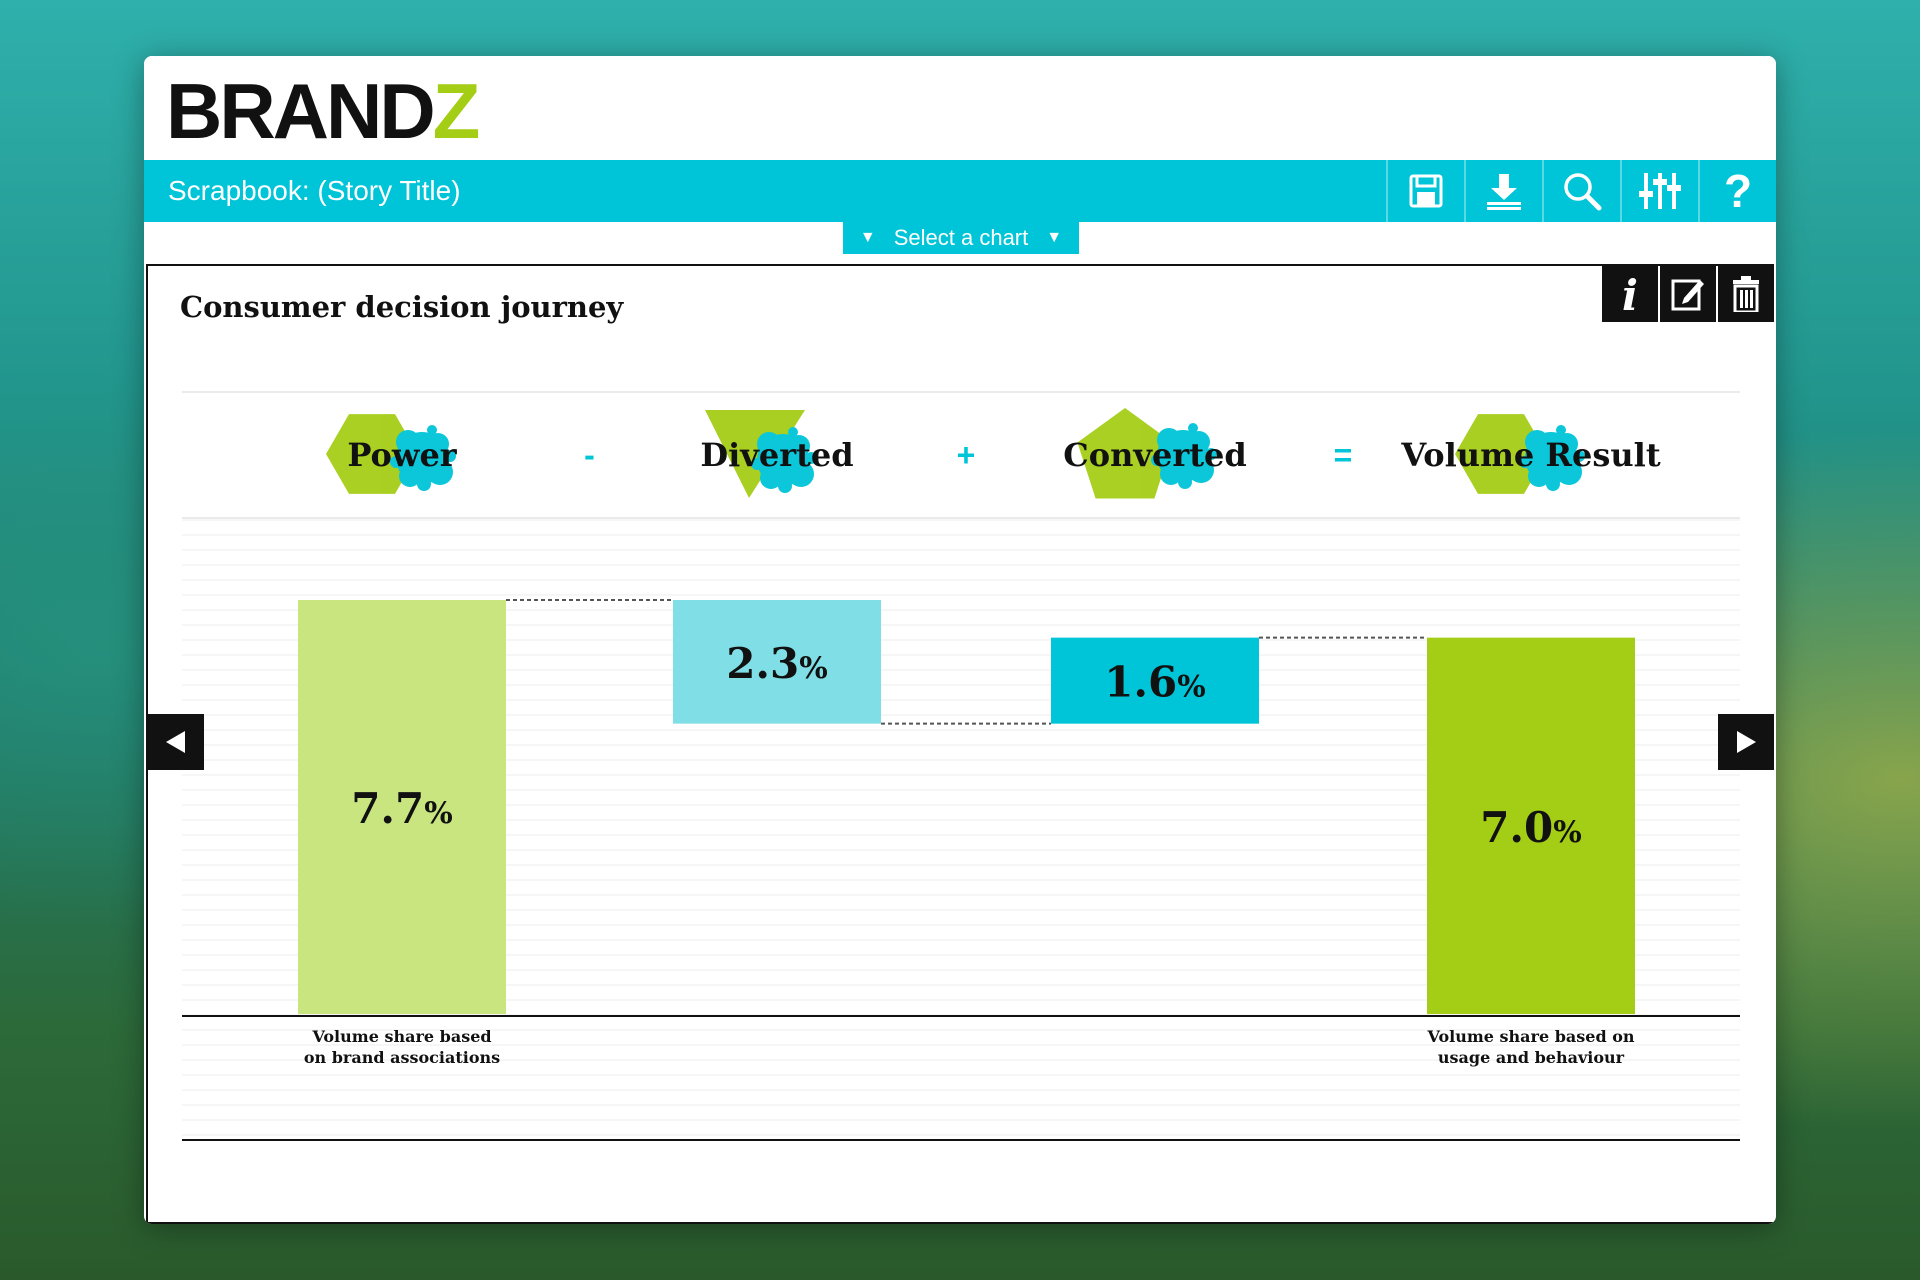 The image size is (1920, 1280). I want to click on header-label: Power, so click(402, 455).